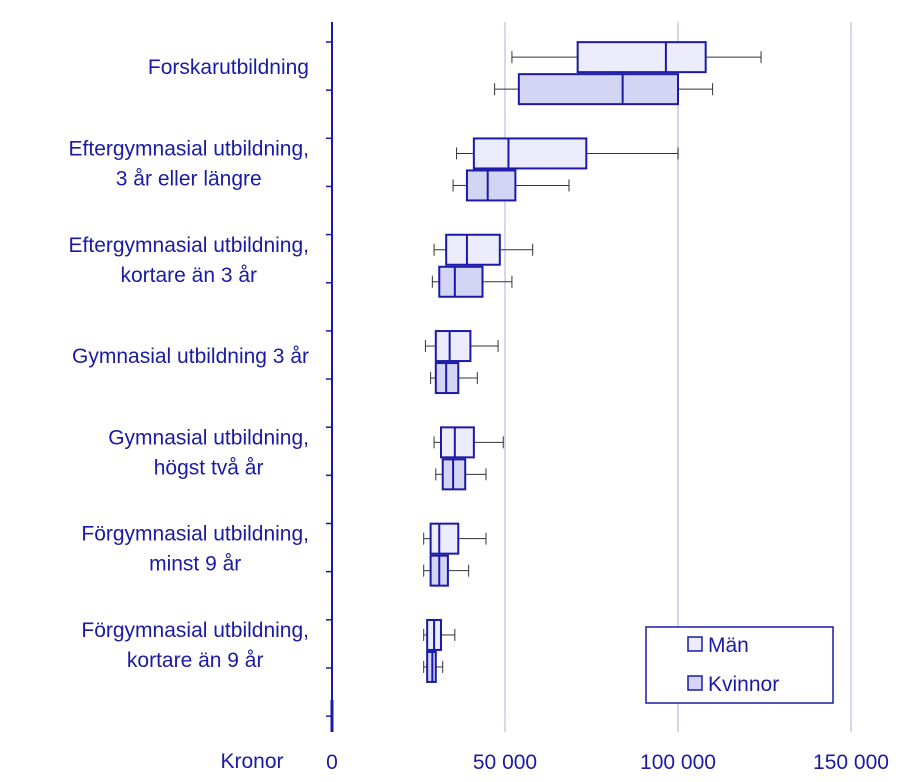  I want to click on category-label-1-1: 3 år eller längre, so click(189, 178).